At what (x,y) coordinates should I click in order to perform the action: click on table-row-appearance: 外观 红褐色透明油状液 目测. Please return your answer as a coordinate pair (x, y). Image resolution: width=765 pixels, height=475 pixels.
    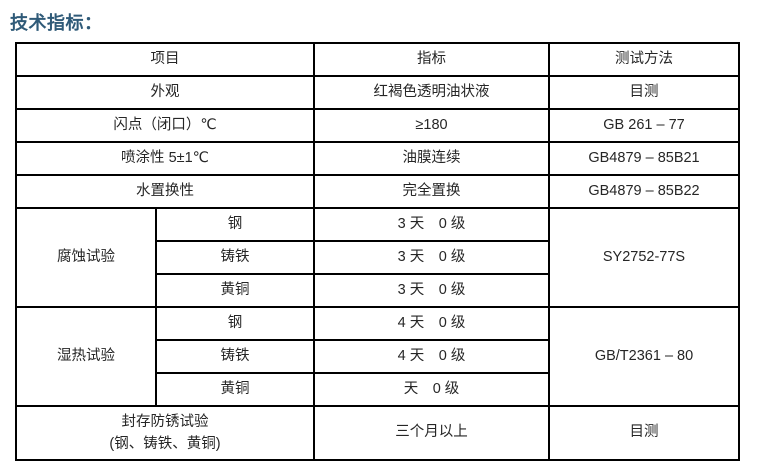
    Looking at the image, I should click on (377, 92).